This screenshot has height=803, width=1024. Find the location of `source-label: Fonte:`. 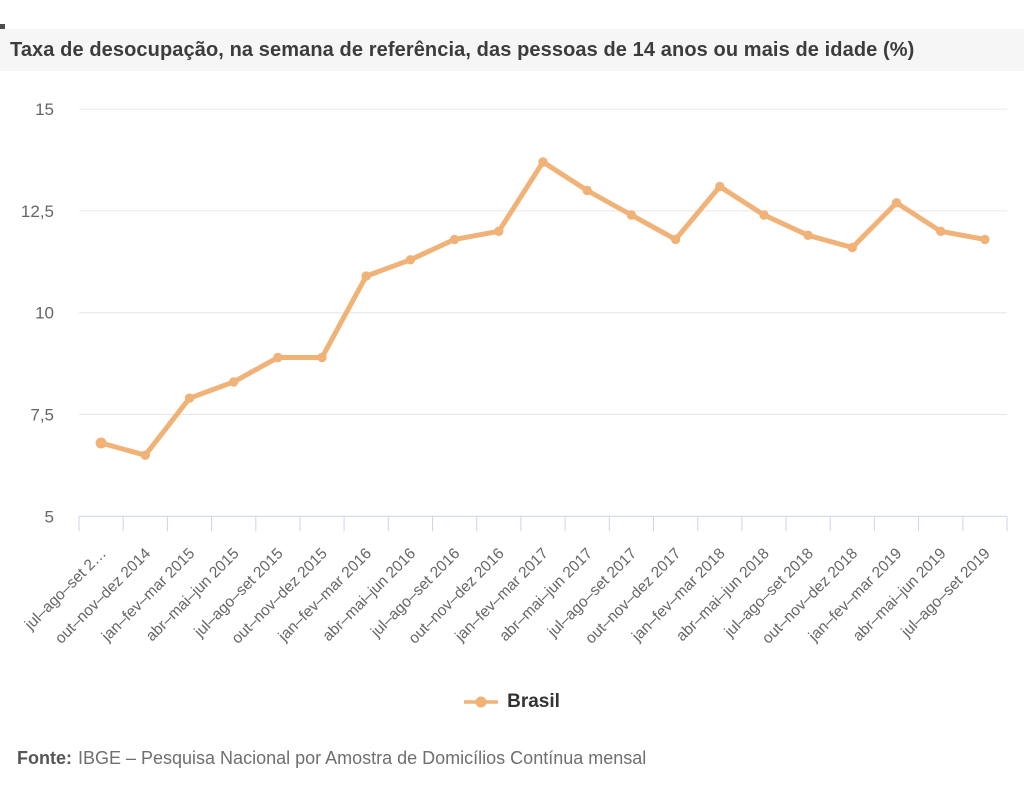

source-label: Fonte: is located at coordinates (44, 758).